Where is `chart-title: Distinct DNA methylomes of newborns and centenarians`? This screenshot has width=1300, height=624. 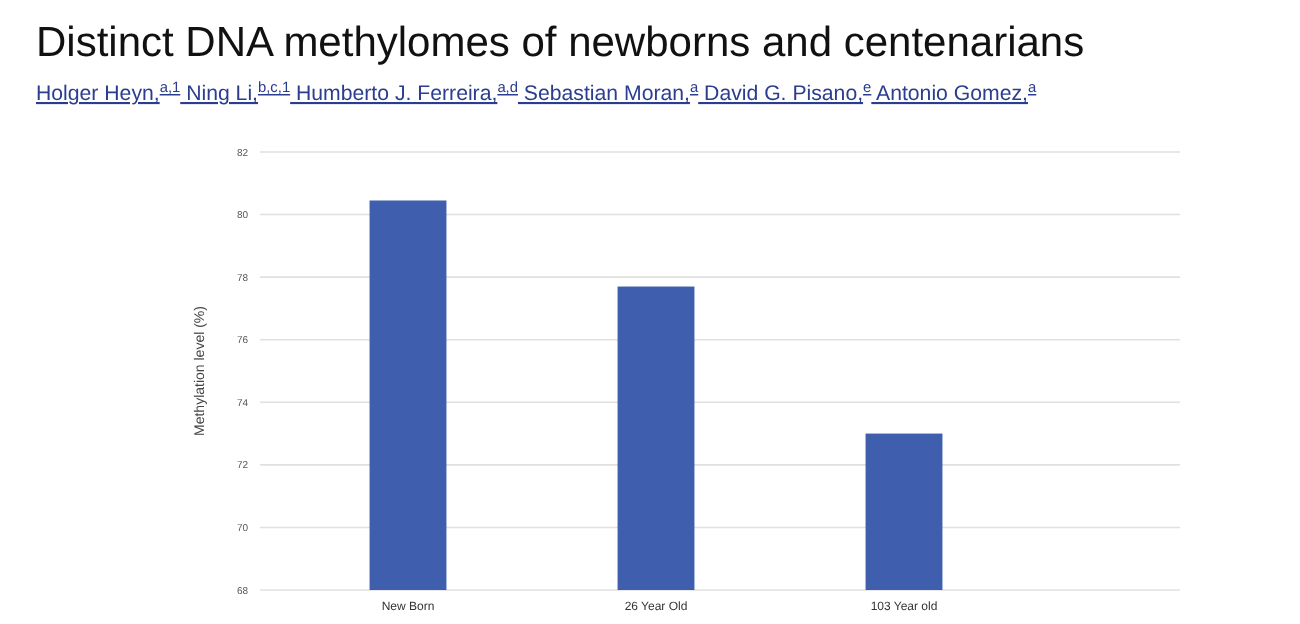 chart-title: Distinct DNA methylomes of newborns and centenarians is located at coordinates (560, 43).